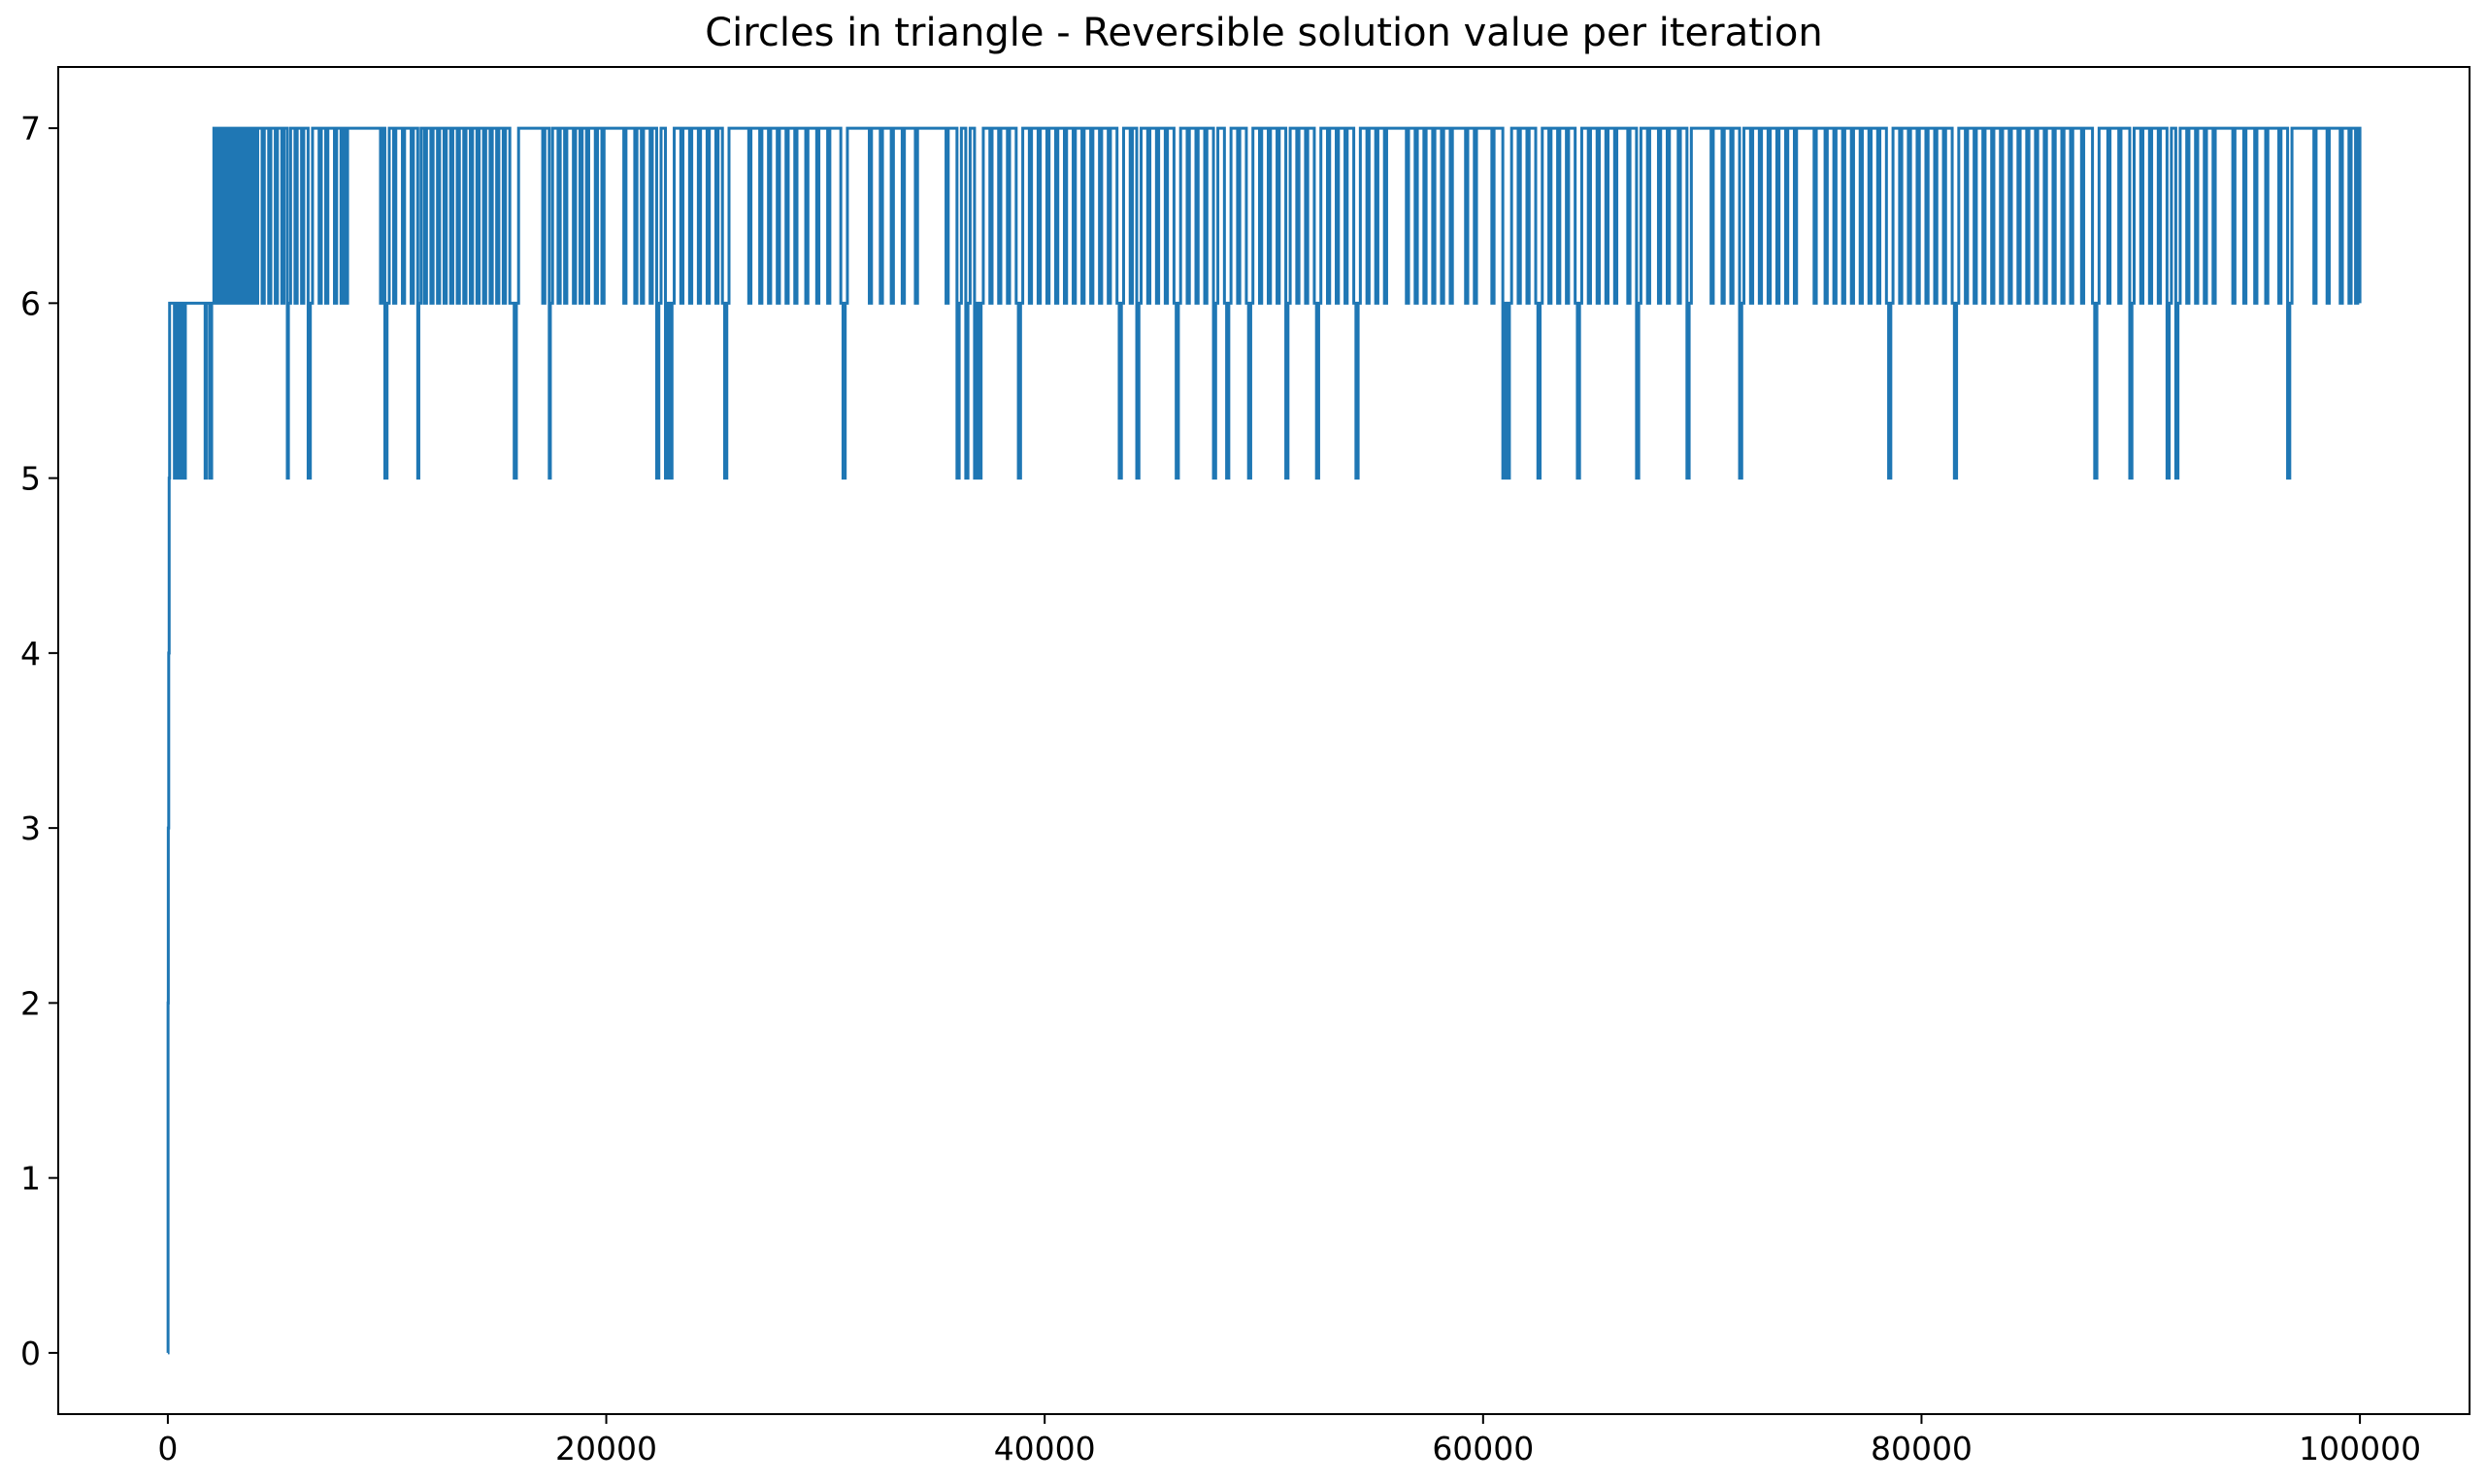 This screenshot has width=2487, height=1484. Describe the element at coordinates (606, 1449) in the screenshot. I see `x-tick-label: 20000` at that location.